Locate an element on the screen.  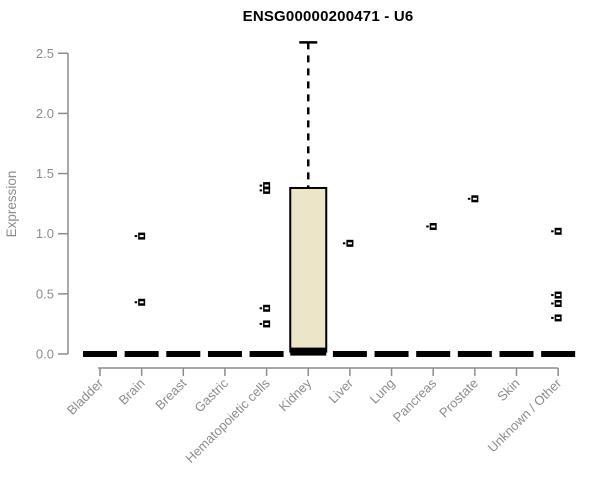
y-tick-label: 0.0 is located at coordinates (45, 354).